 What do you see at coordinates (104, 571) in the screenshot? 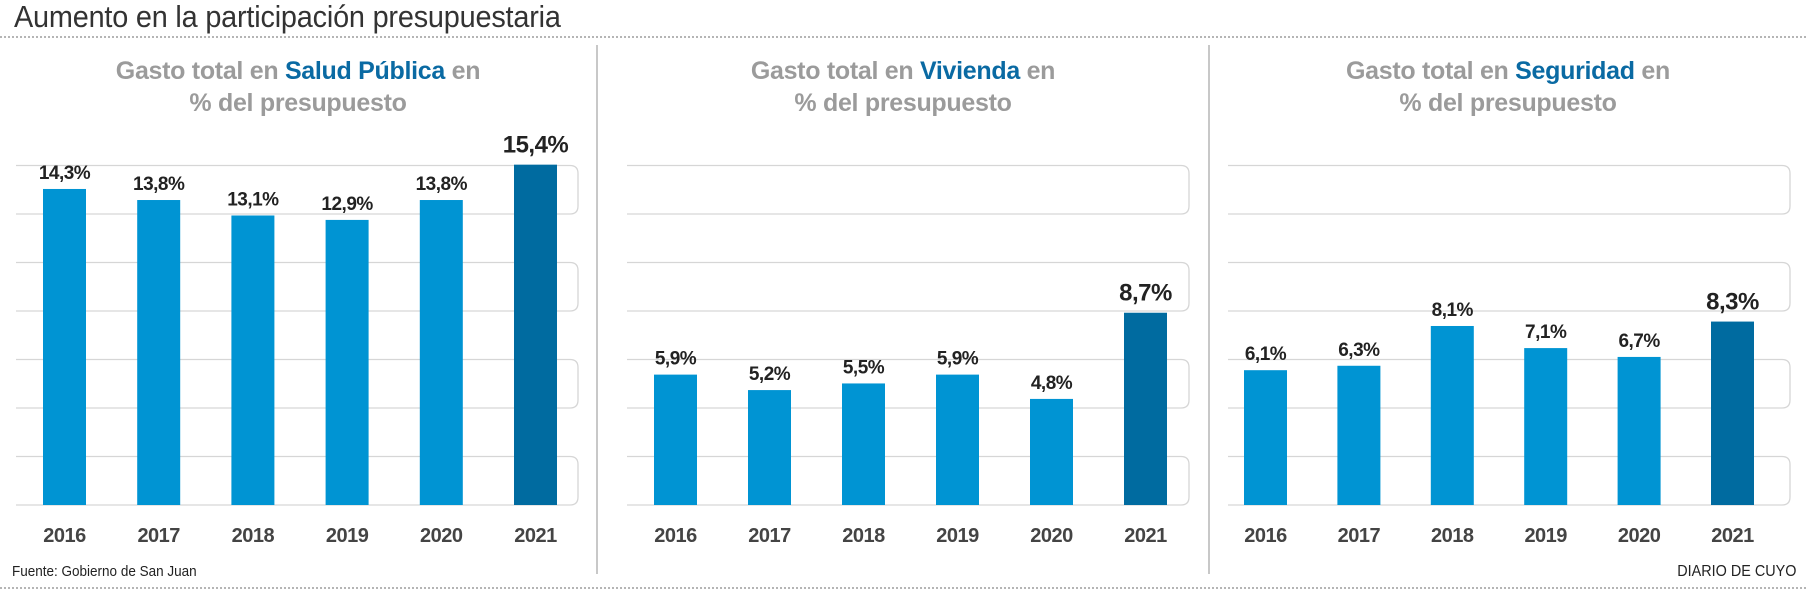
I see `source-note: Fuente: Gobierno de San Juan` at bounding box center [104, 571].